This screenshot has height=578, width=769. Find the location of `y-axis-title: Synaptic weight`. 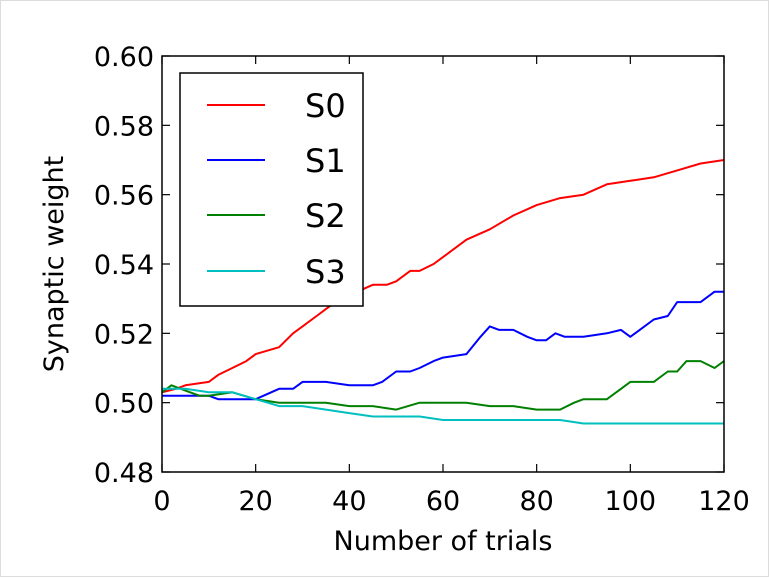

y-axis-title: Synaptic weight is located at coordinates (54, 264).